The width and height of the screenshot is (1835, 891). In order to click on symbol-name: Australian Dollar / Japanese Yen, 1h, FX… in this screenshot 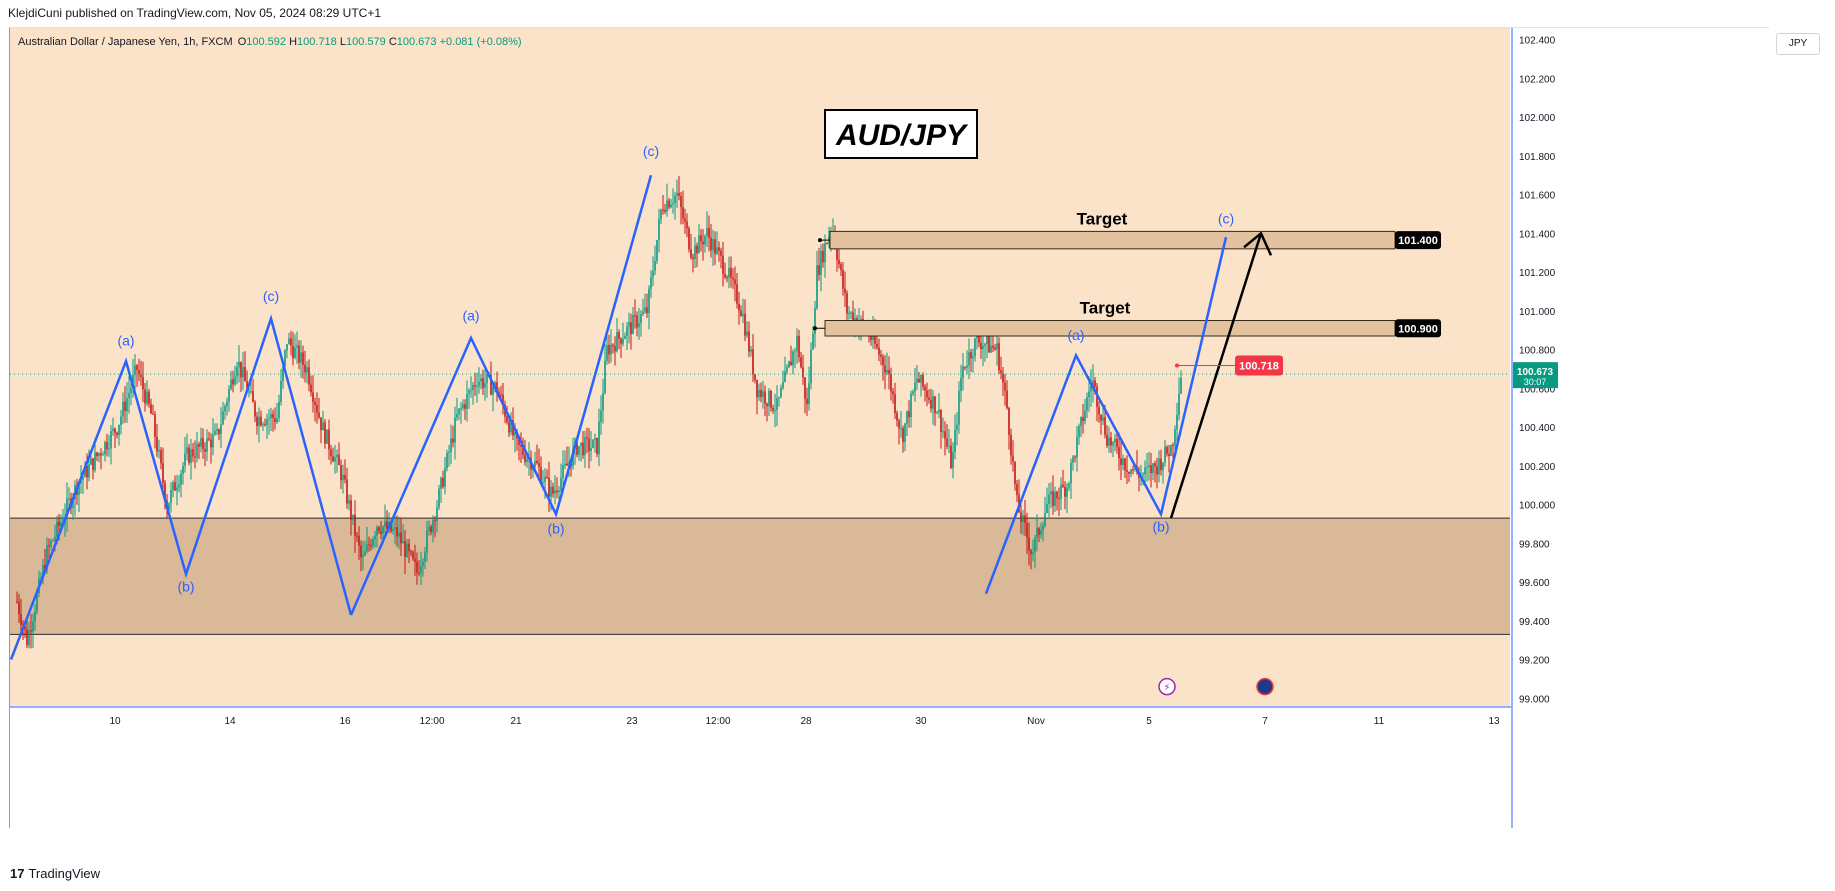, I will do `click(125, 42)`.